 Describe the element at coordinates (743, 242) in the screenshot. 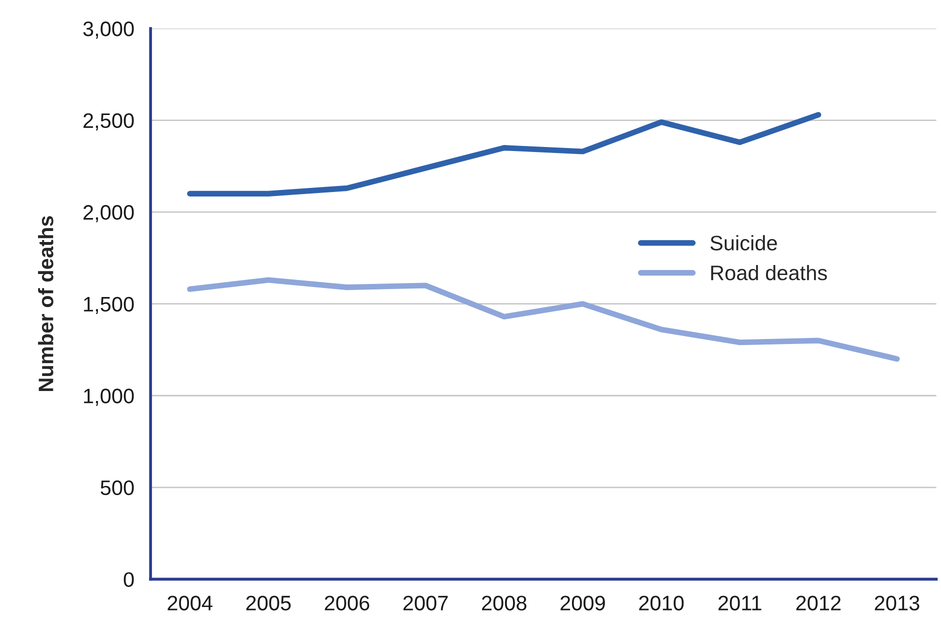

I see `legend-label: Suicide` at that location.